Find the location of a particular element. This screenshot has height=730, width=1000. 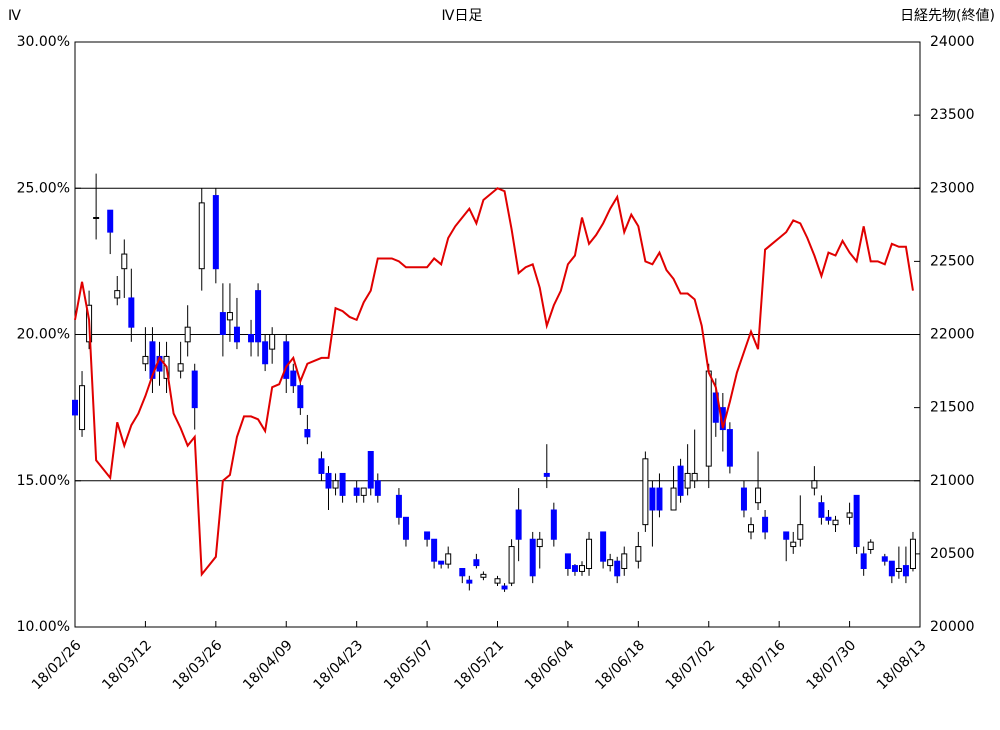

y2-tick-label: 20000 is located at coordinates (952, 627).